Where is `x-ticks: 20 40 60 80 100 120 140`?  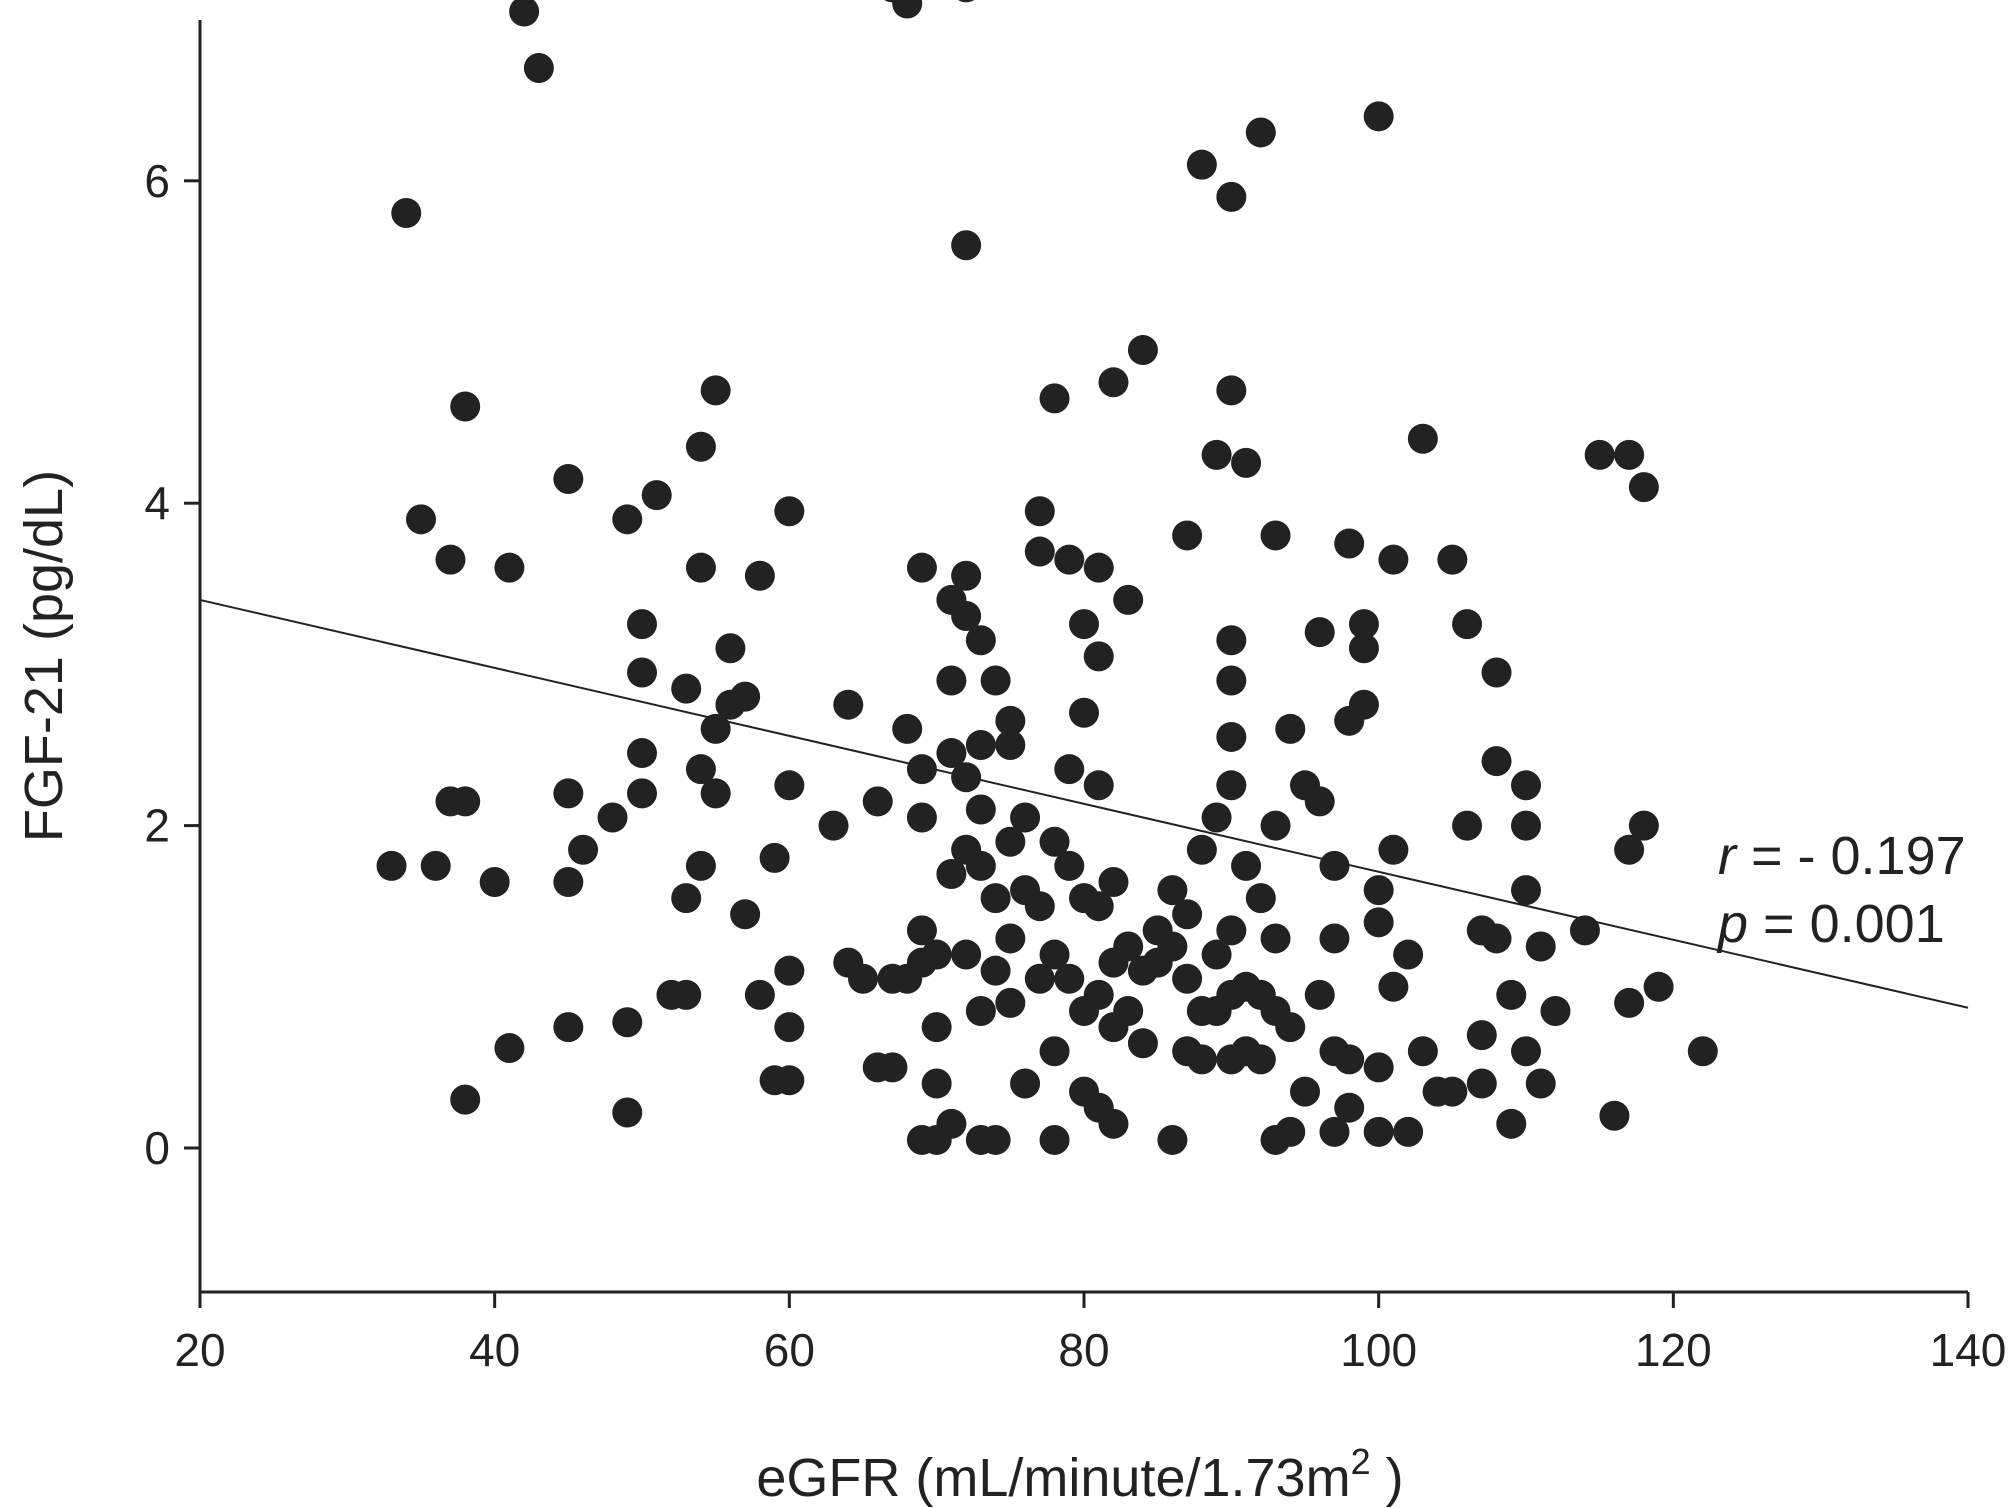 x-ticks: 20 40 60 80 100 120 140 is located at coordinates (1090, 1334).